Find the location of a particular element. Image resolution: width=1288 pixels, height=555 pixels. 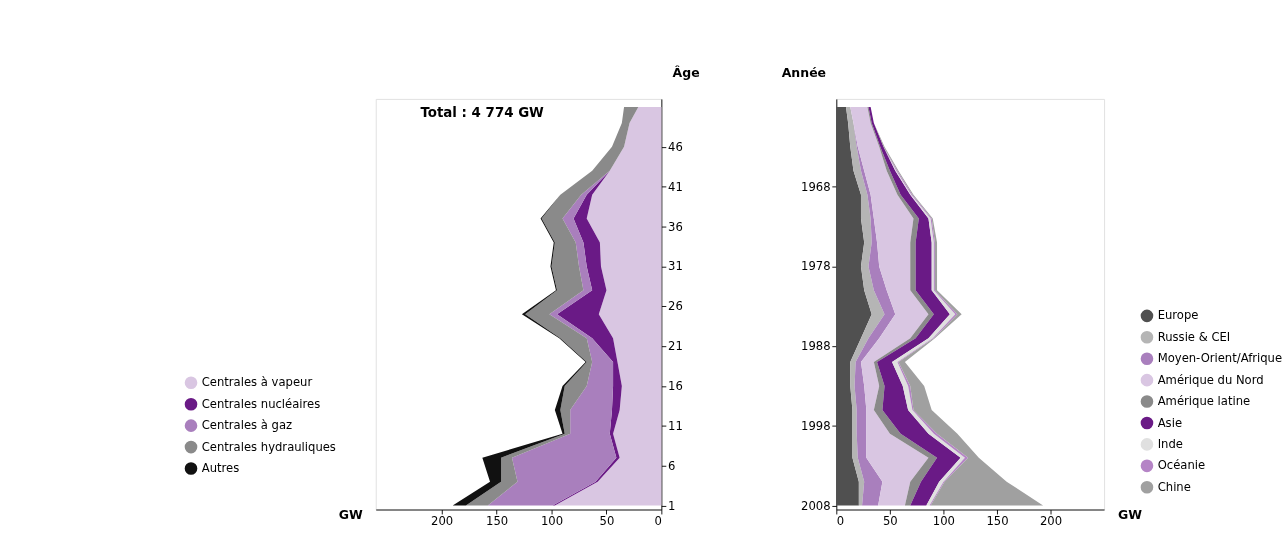

annotation: Total : 4 774 GW is located at coordinates (482, 112).